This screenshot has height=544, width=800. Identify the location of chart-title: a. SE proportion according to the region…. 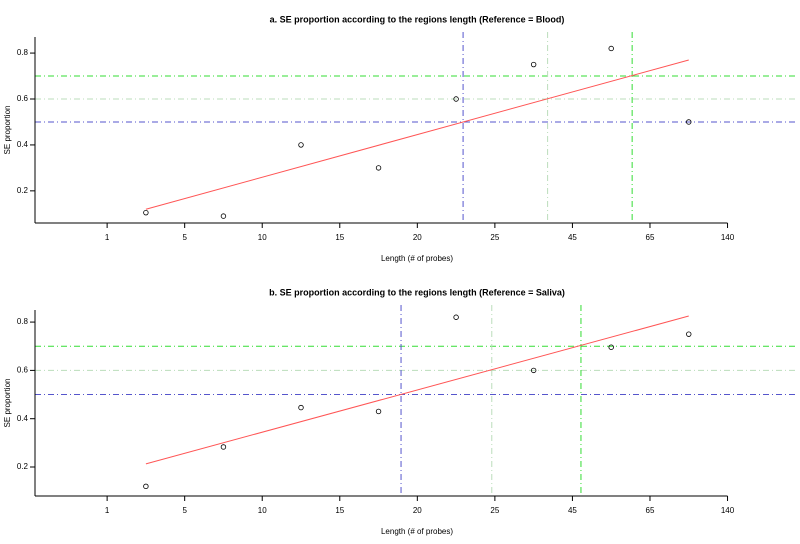
(417, 19).